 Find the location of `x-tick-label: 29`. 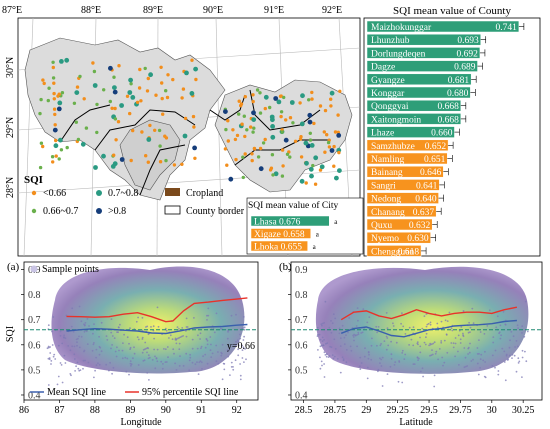

x-tick-label: 29 is located at coordinates (366, 410).